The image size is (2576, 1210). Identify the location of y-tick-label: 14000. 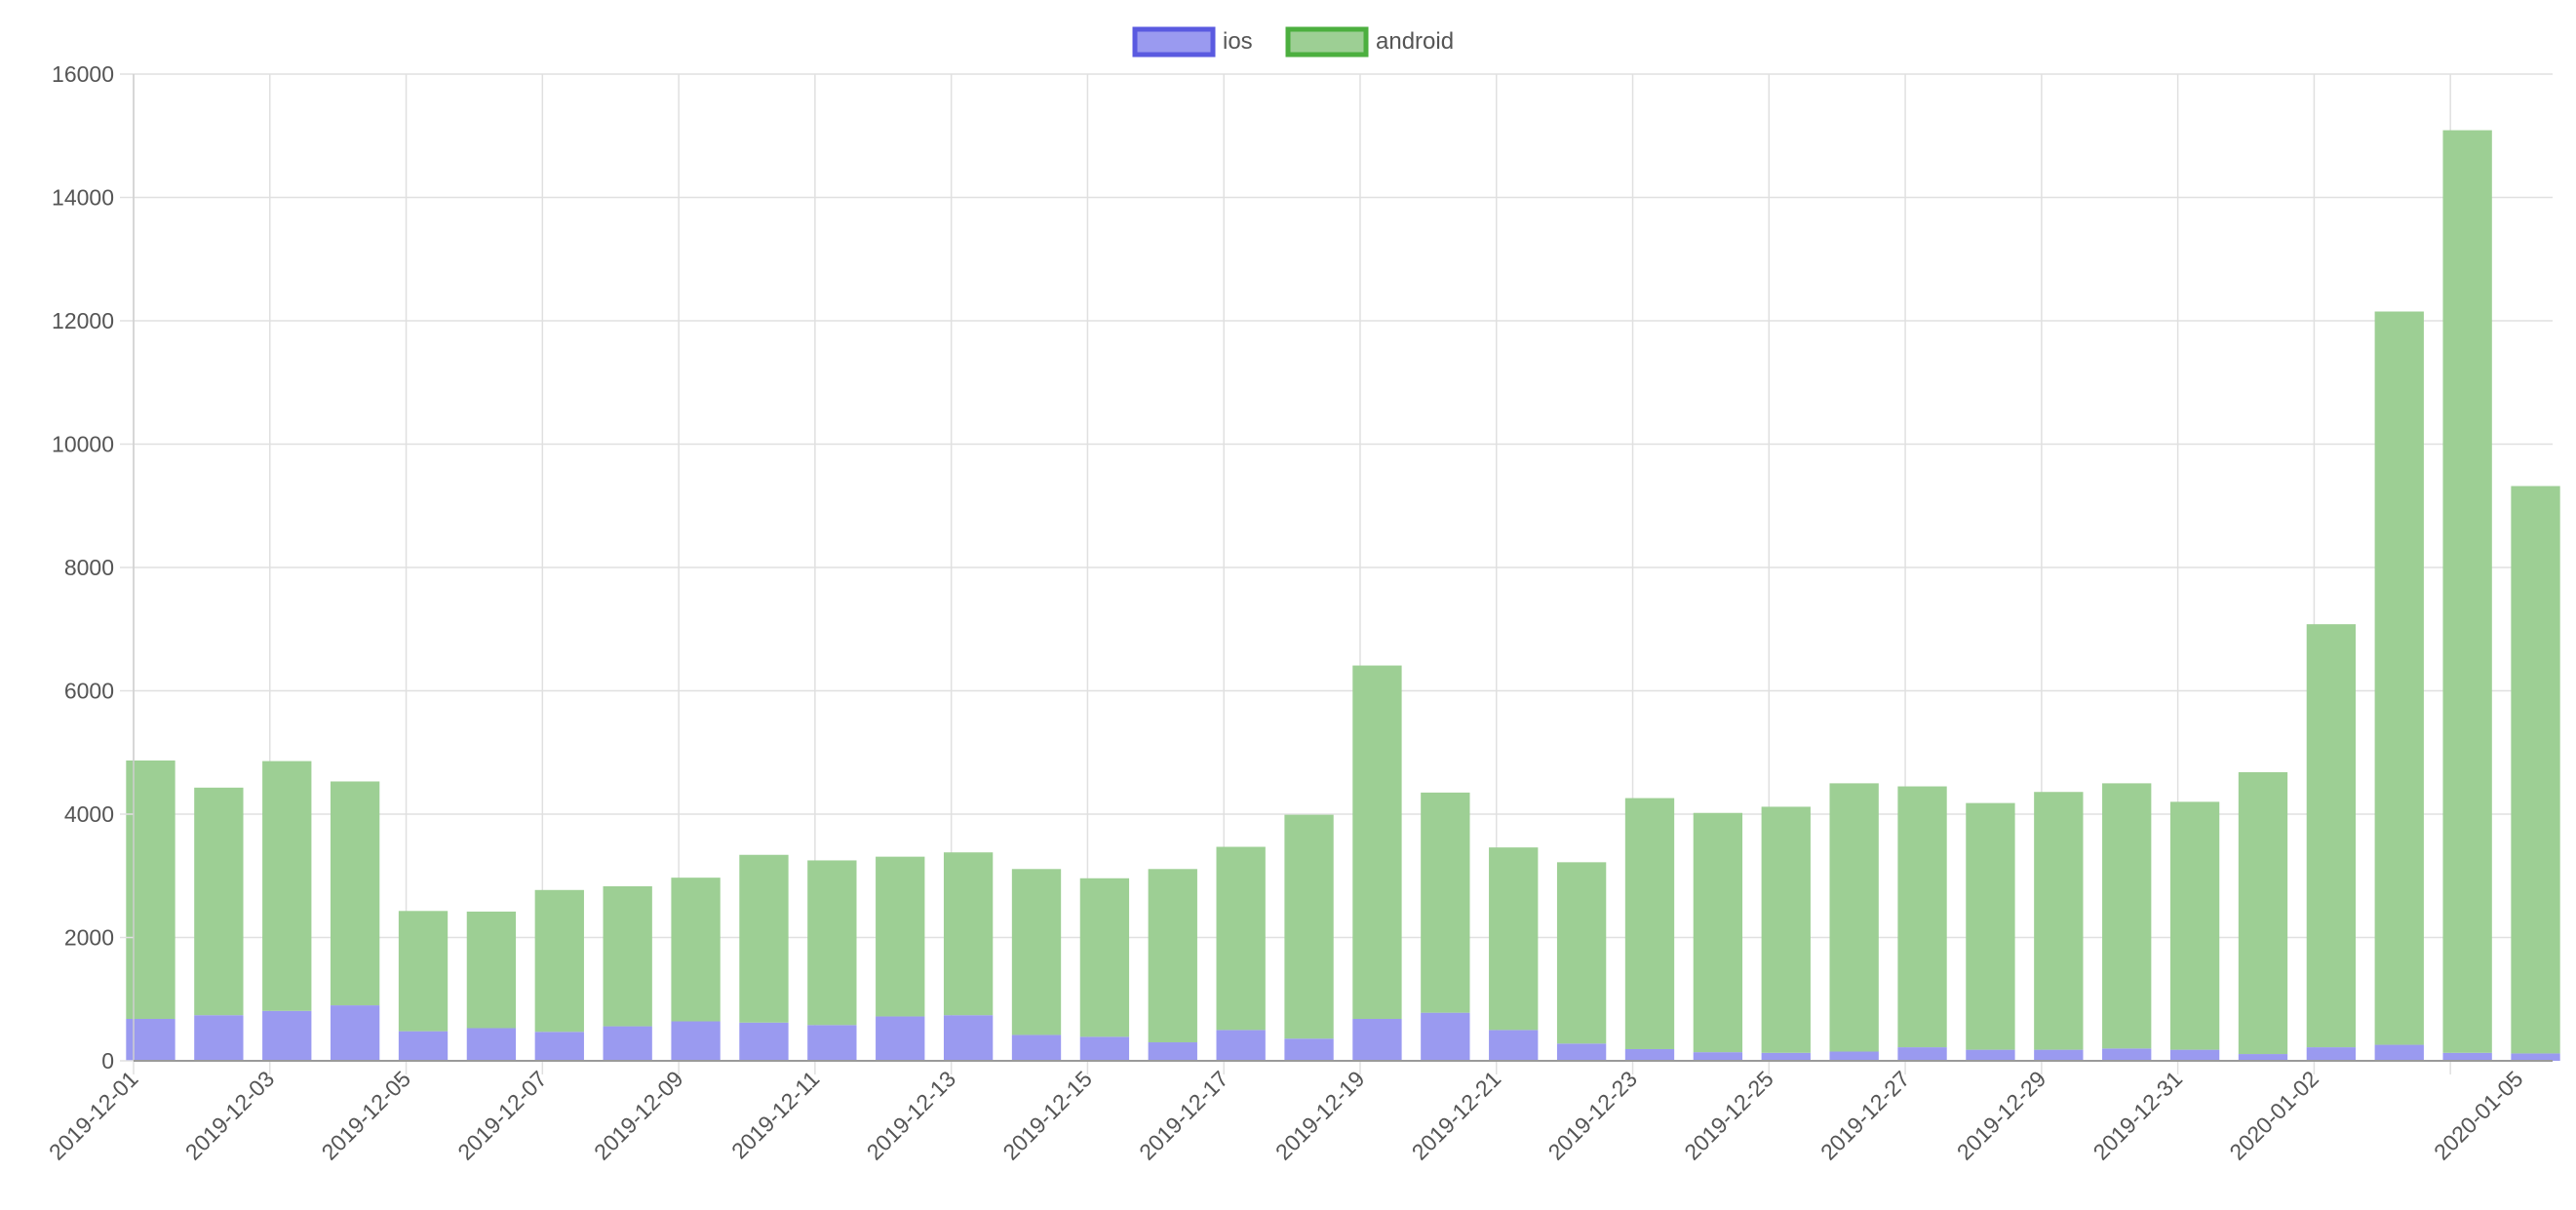
(83, 198).